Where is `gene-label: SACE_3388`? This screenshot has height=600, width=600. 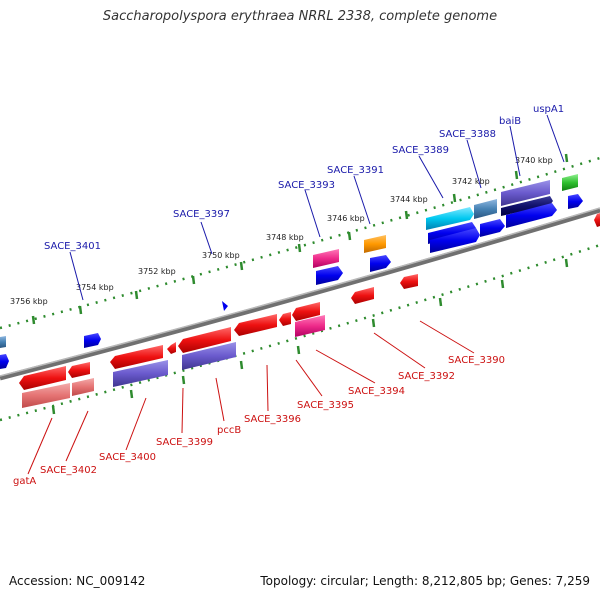
gene-label: SACE_3388 is located at coordinates (467, 134).